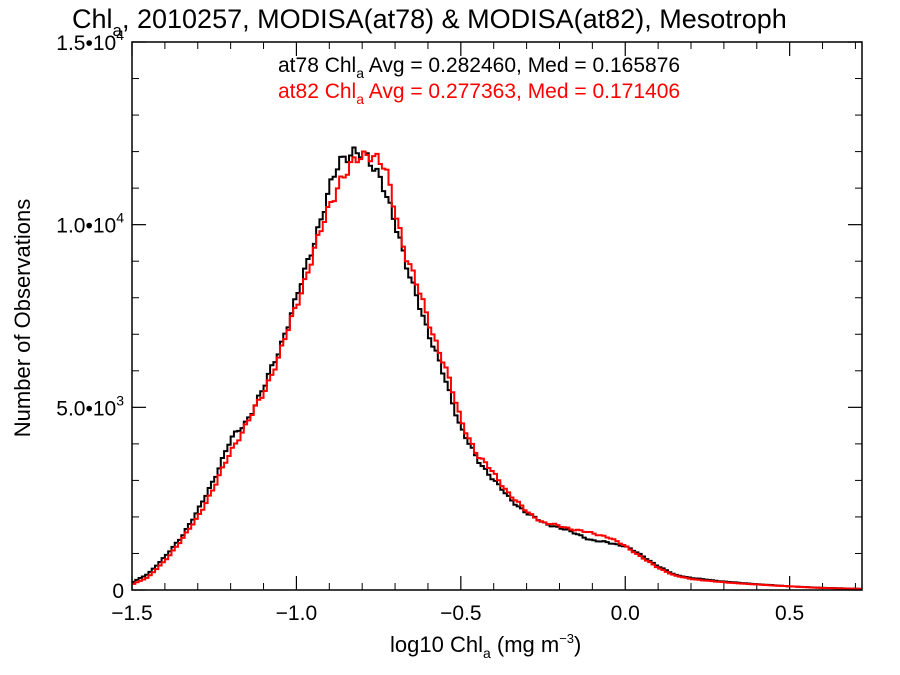  I want to click on x-tick-label: −1.5, so click(131, 613).